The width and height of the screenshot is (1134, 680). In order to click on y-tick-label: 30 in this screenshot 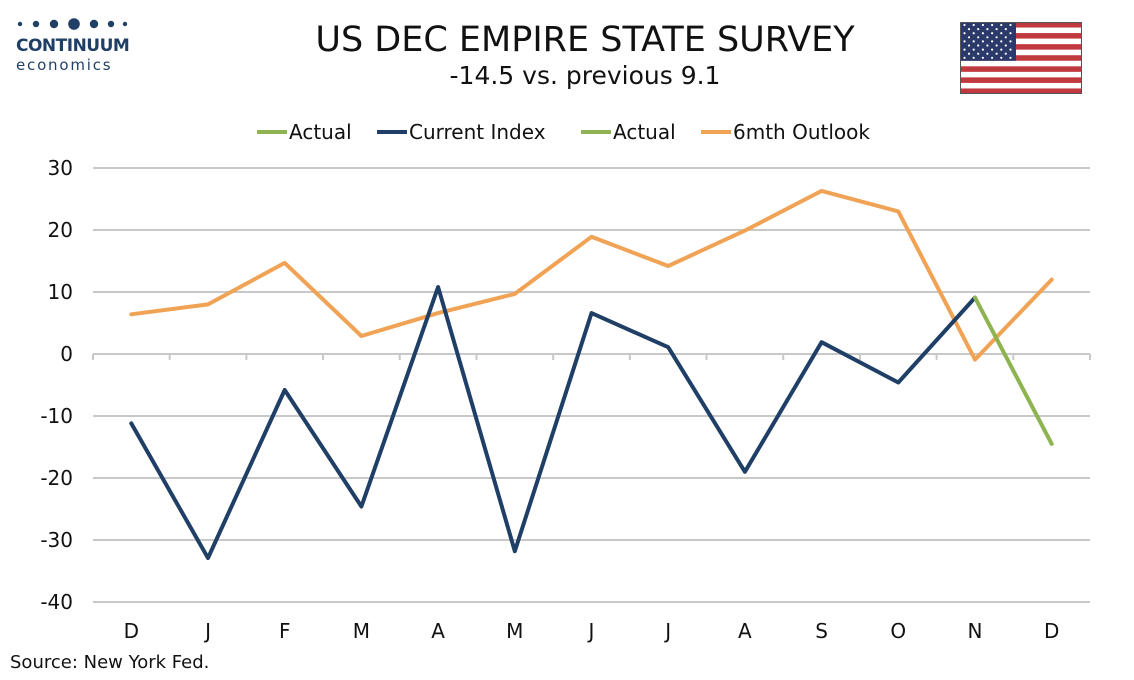, I will do `click(60, 168)`.